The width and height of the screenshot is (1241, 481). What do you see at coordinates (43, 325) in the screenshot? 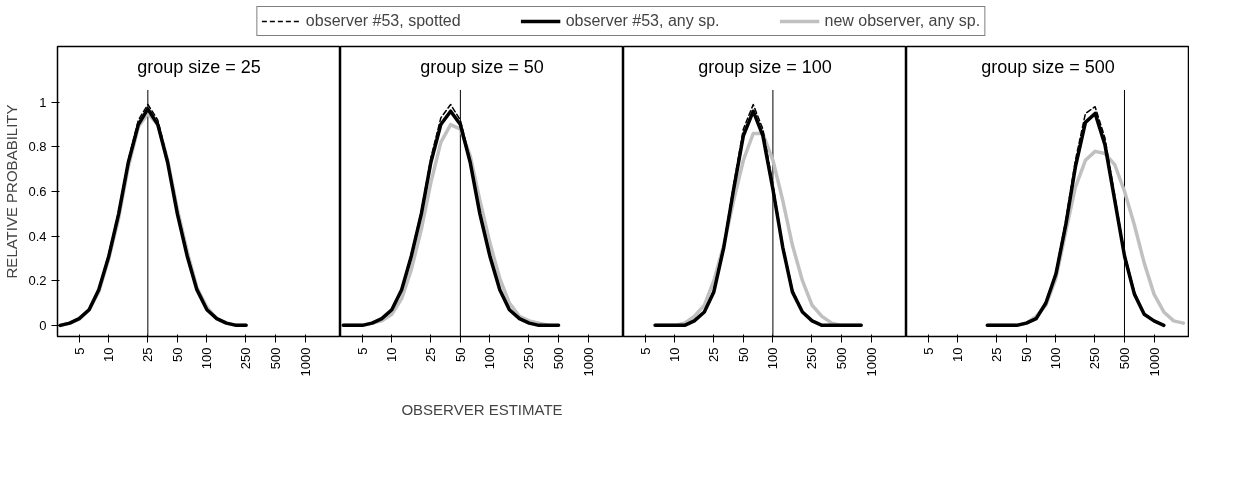
I see `y-tick-label: 0` at bounding box center [43, 325].